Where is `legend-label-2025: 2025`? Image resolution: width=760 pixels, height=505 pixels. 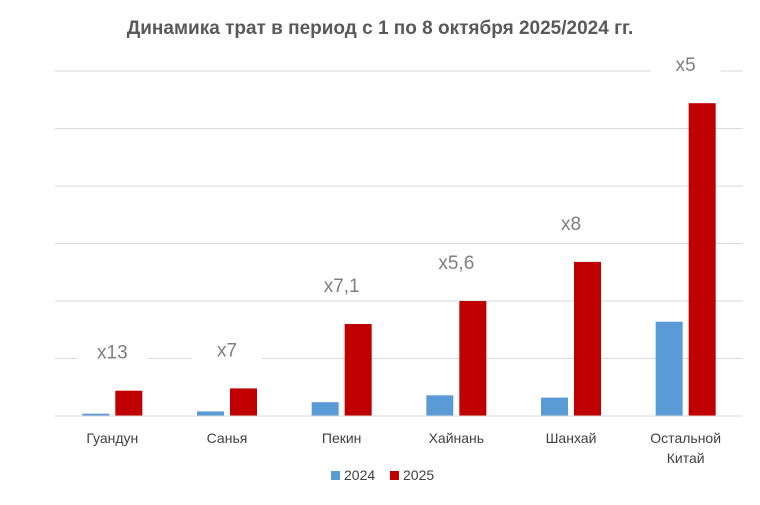 legend-label-2025: 2025 is located at coordinates (418, 475).